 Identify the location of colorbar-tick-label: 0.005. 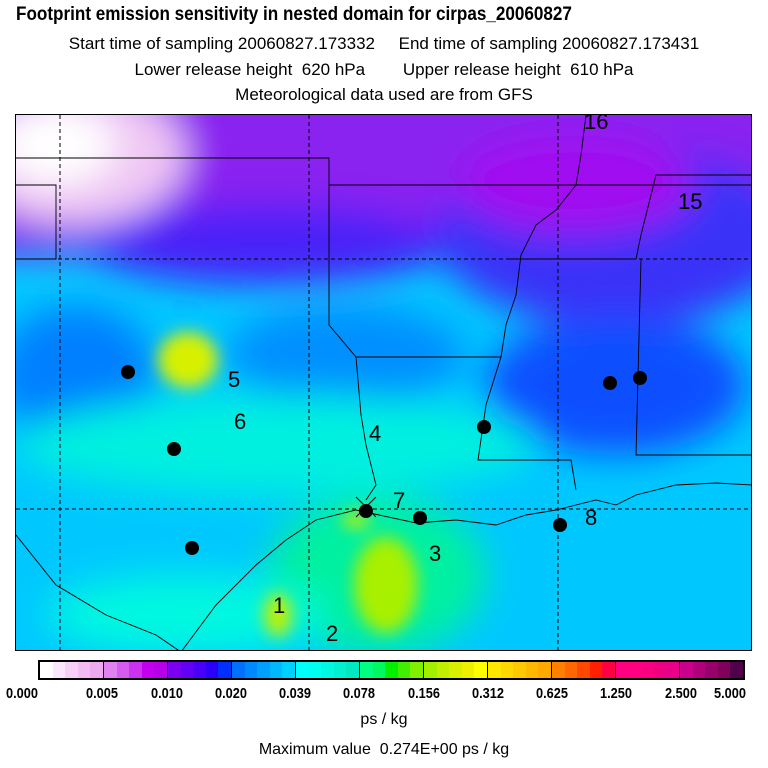
(102, 693).